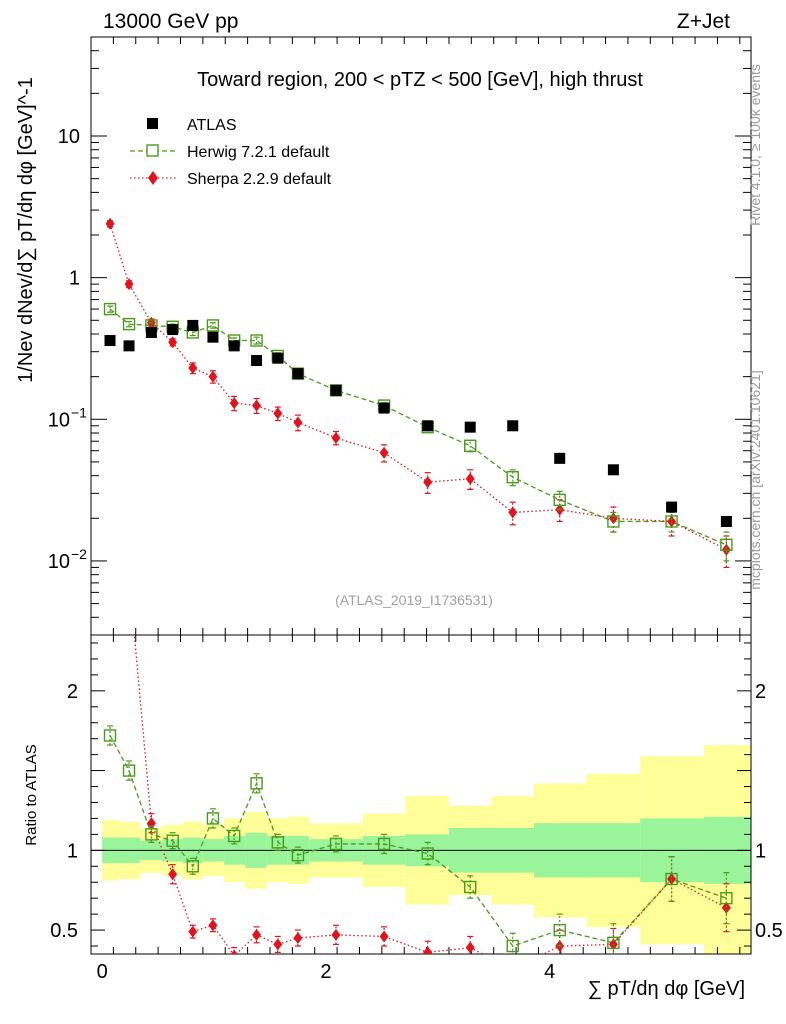 Image resolution: width=786 pixels, height=1024 pixels. Describe the element at coordinates (769, 931) in the screenshot. I see `ratio-tick-label-right: 0.5` at that location.